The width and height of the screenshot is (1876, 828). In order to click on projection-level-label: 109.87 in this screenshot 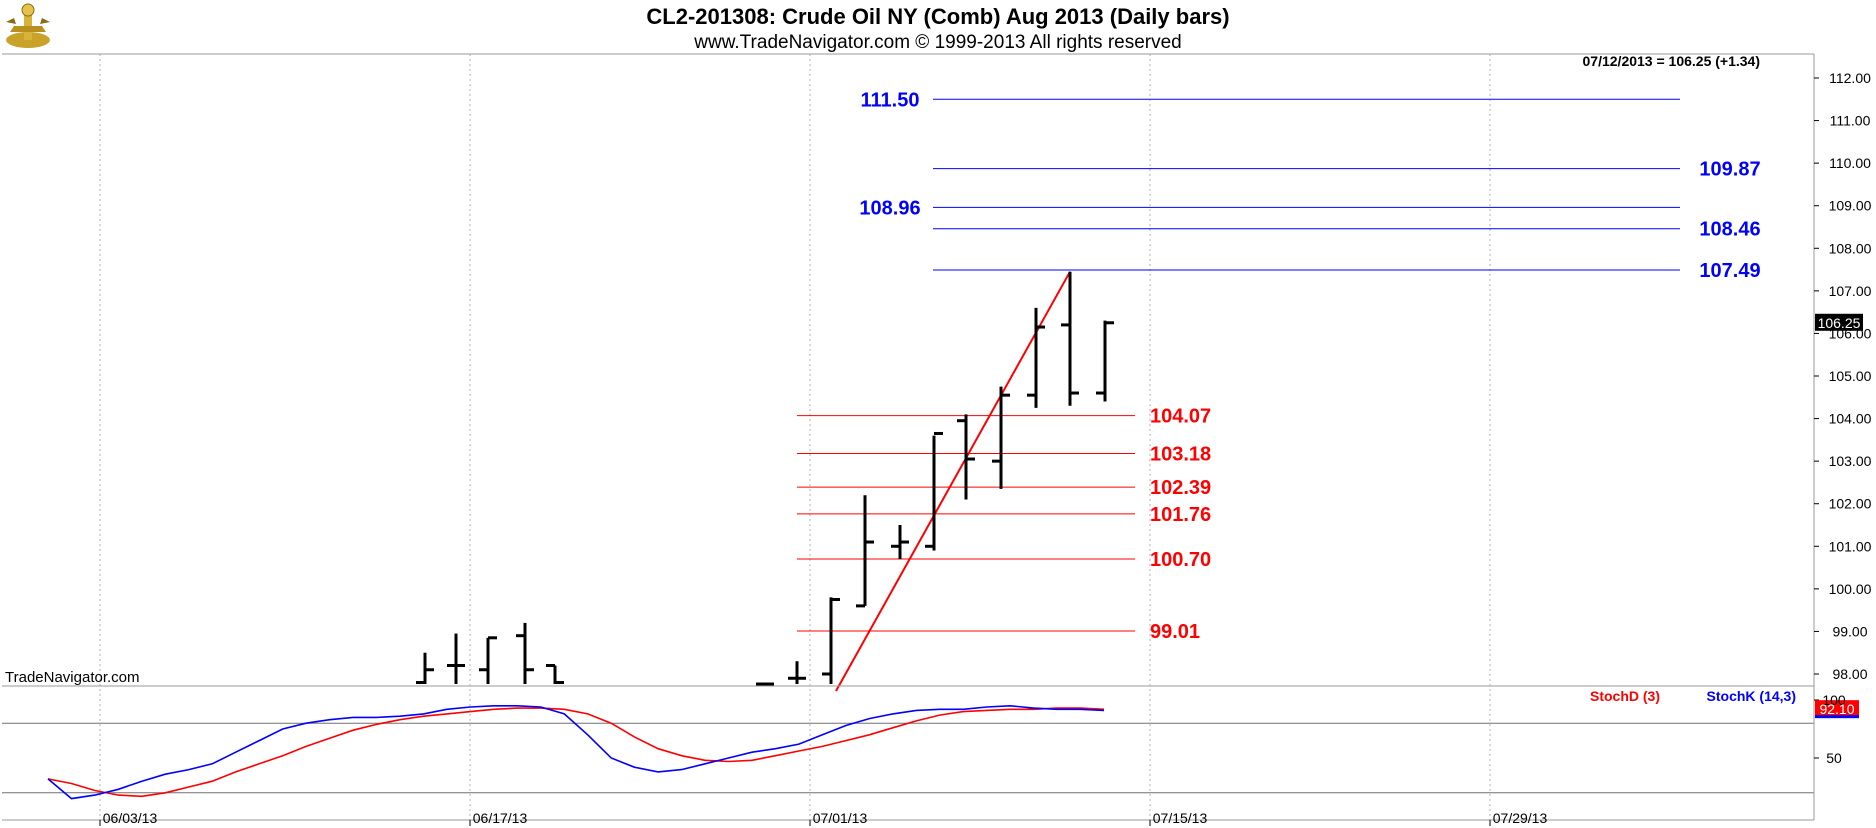, I will do `click(1729, 170)`.